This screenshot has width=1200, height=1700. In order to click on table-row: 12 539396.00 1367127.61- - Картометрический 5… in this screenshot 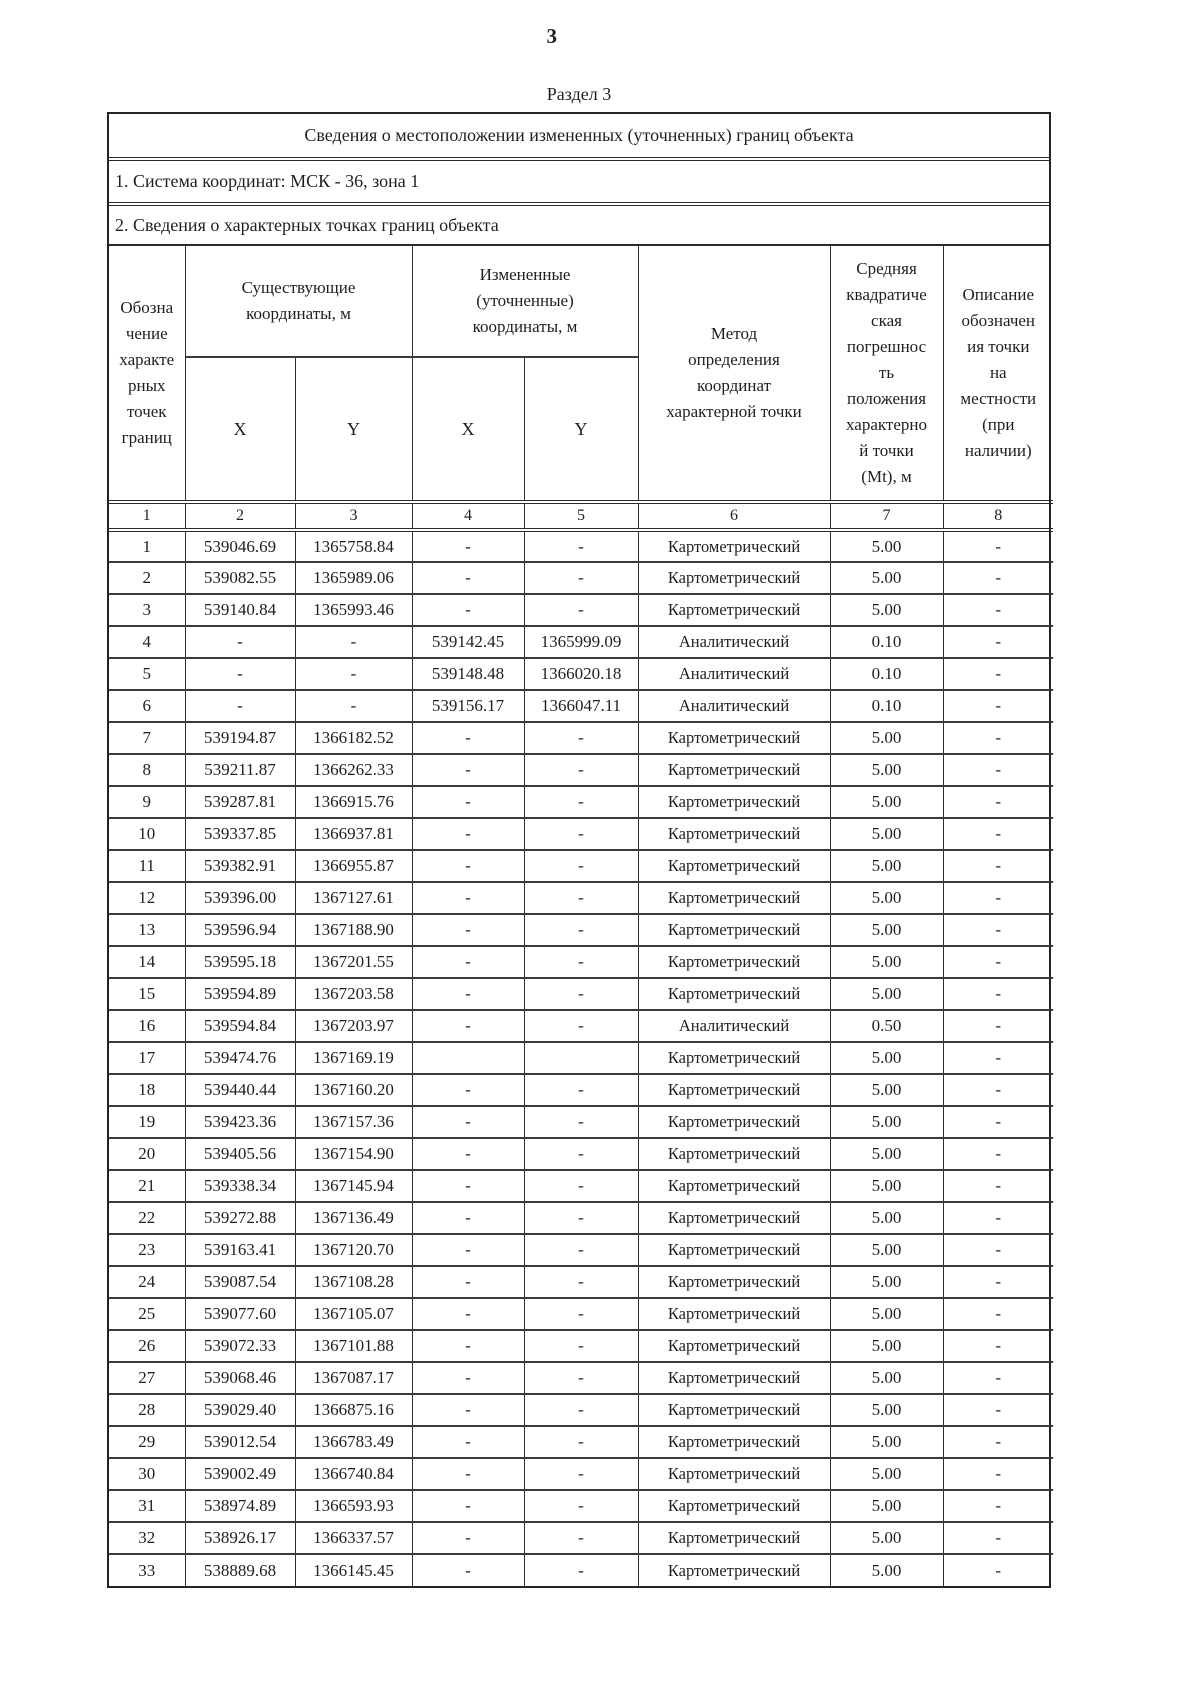, I will do `click(581, 898)`.